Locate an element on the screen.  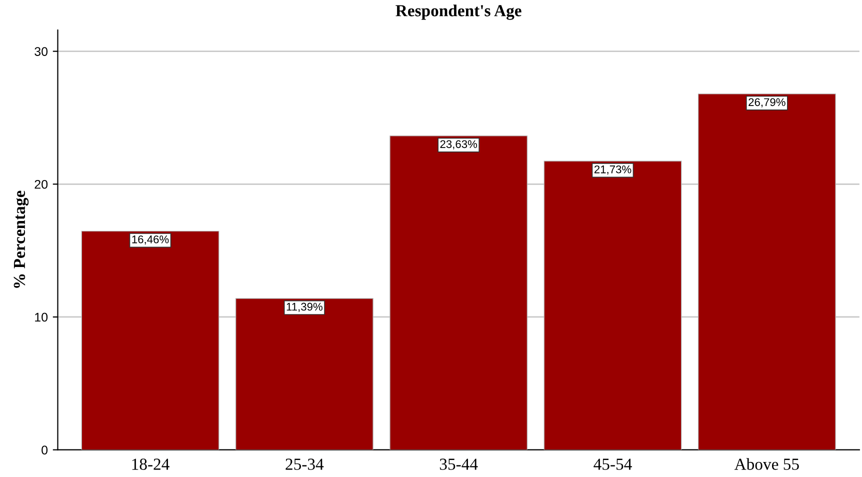
y-tick-label: 20 is located at coordinates (41, 184).